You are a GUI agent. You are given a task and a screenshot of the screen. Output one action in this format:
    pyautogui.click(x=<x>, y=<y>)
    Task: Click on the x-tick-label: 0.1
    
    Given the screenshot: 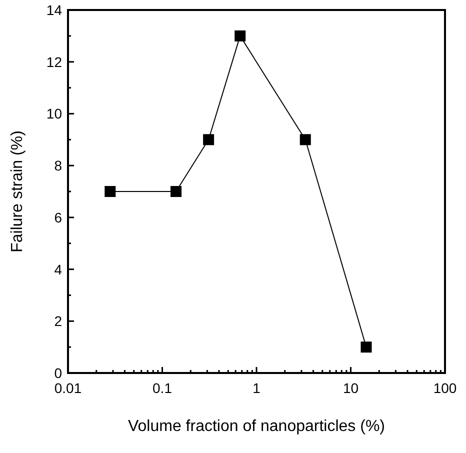 What is the action you would take?
    pyautogui.click(x=162, y=388)
    